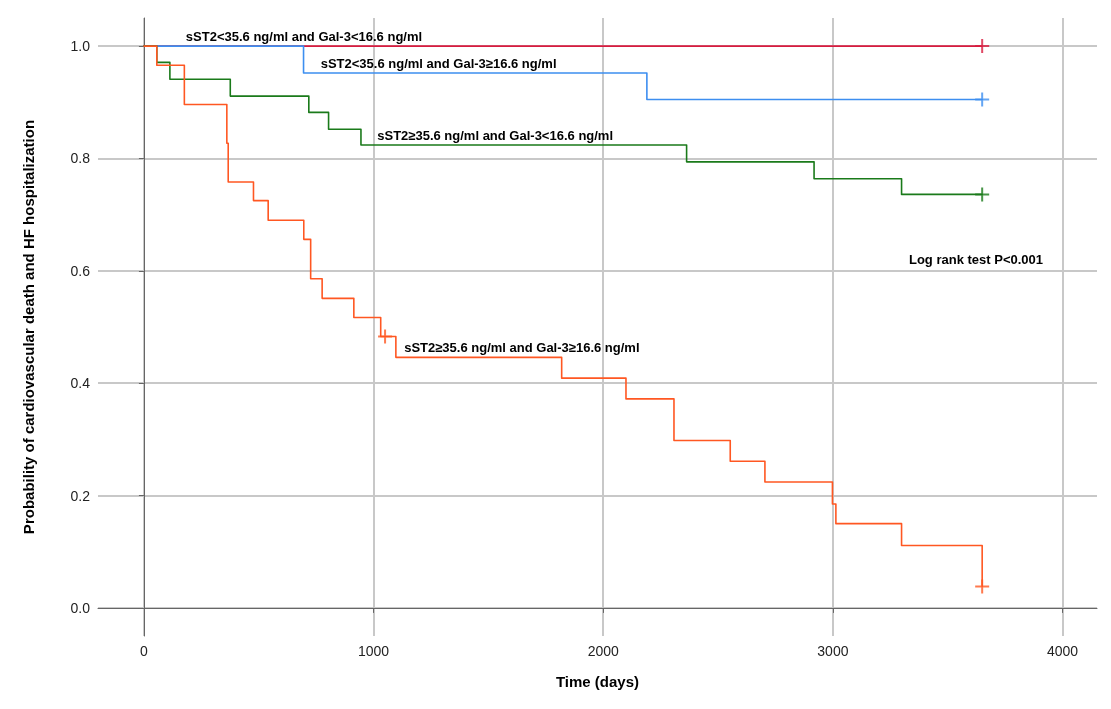 The image size is (1111, 709). Describe the element at coordinates (80, 158) in the screenshot. I see `y-tick-label: 0.8` at that location.